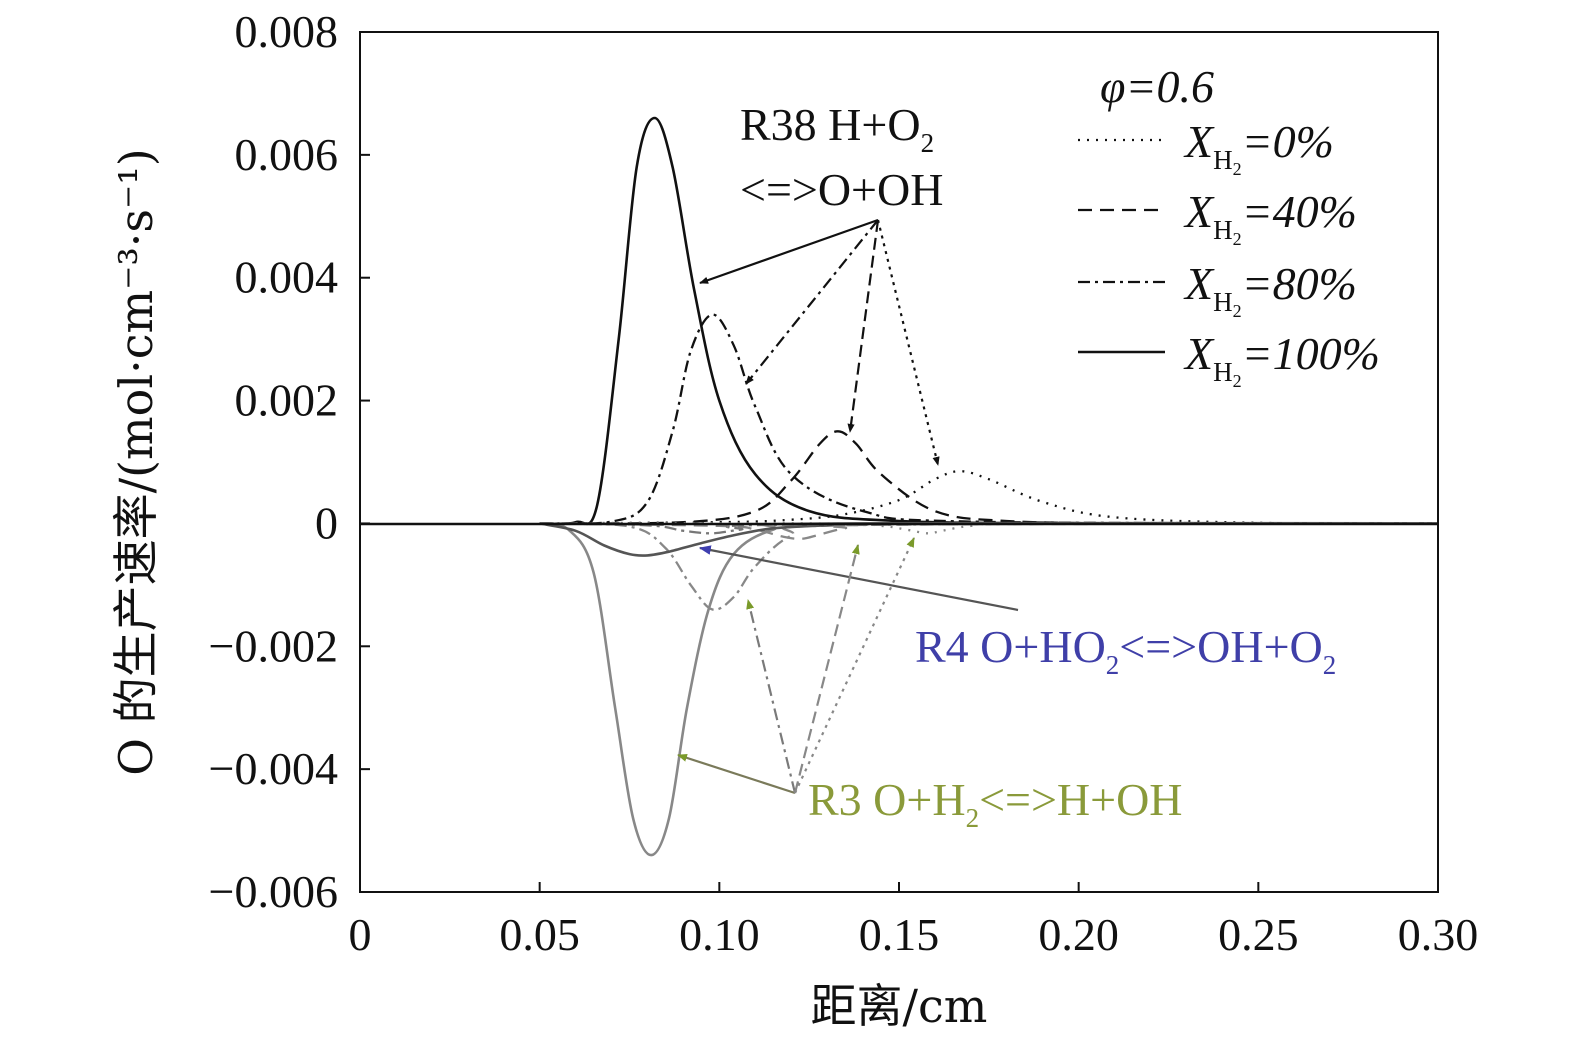 The image size is (1575, 1045). Describe the element at coordinates (995, 803) in the screenshot. I see `annotation-r3: R3 O+H2<=>H+OH` at that location.